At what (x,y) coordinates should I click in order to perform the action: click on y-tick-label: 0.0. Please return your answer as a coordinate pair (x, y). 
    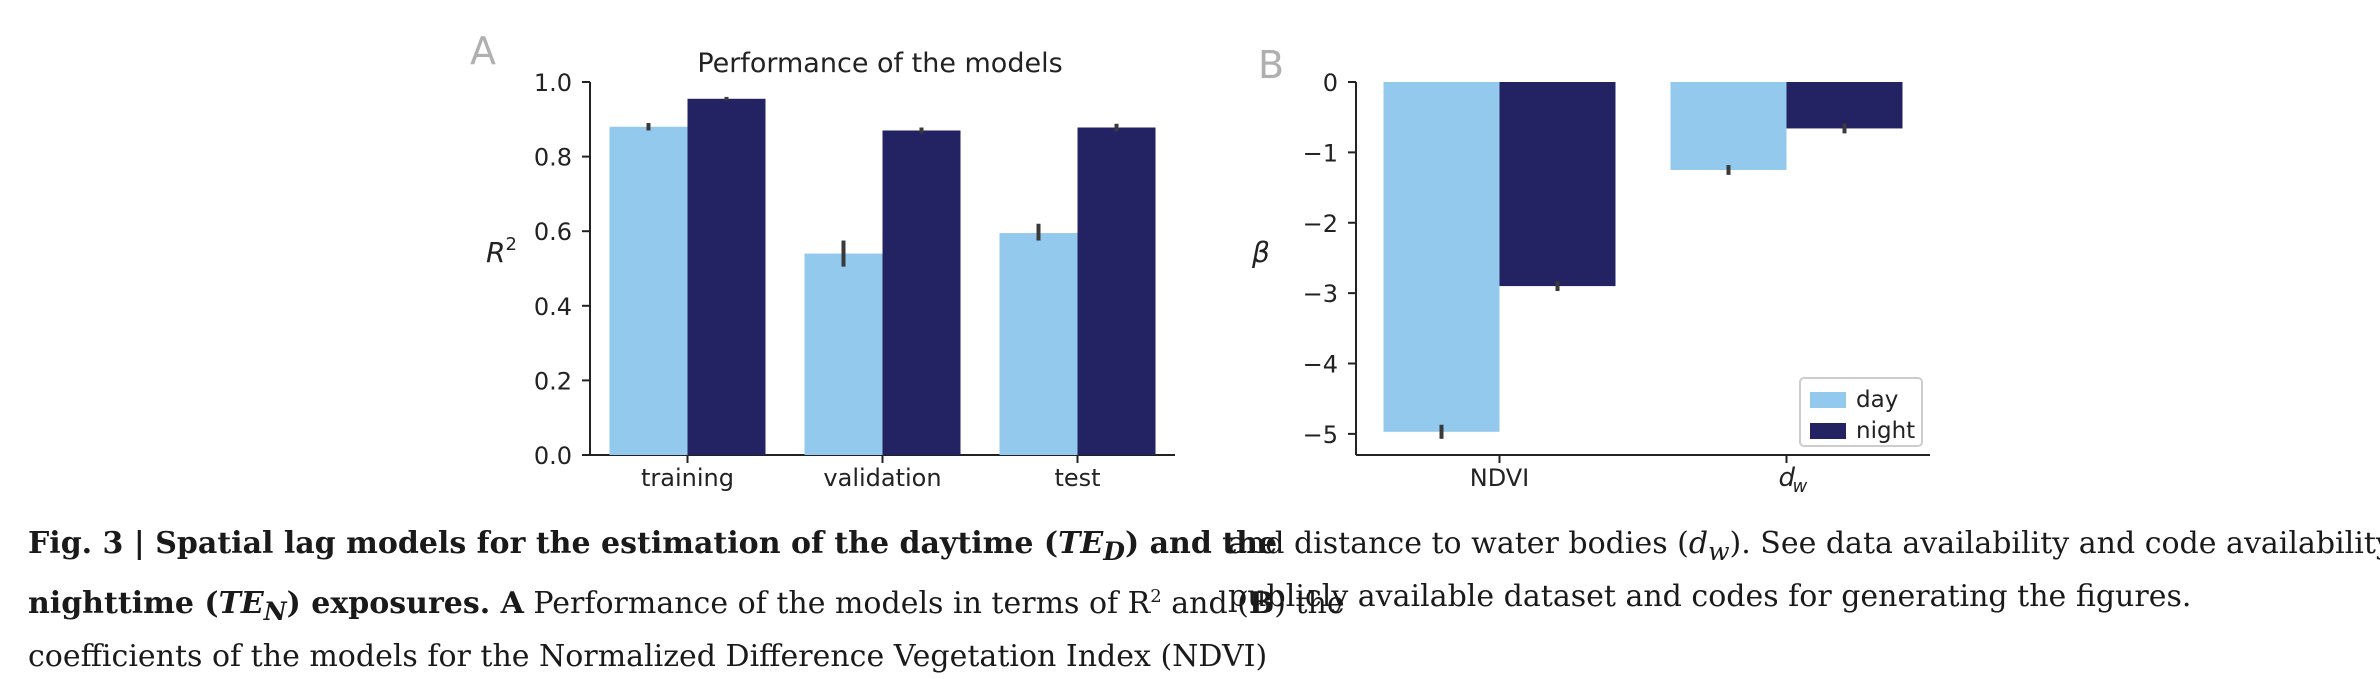
    Looking at the image, I should click on (553, 456).